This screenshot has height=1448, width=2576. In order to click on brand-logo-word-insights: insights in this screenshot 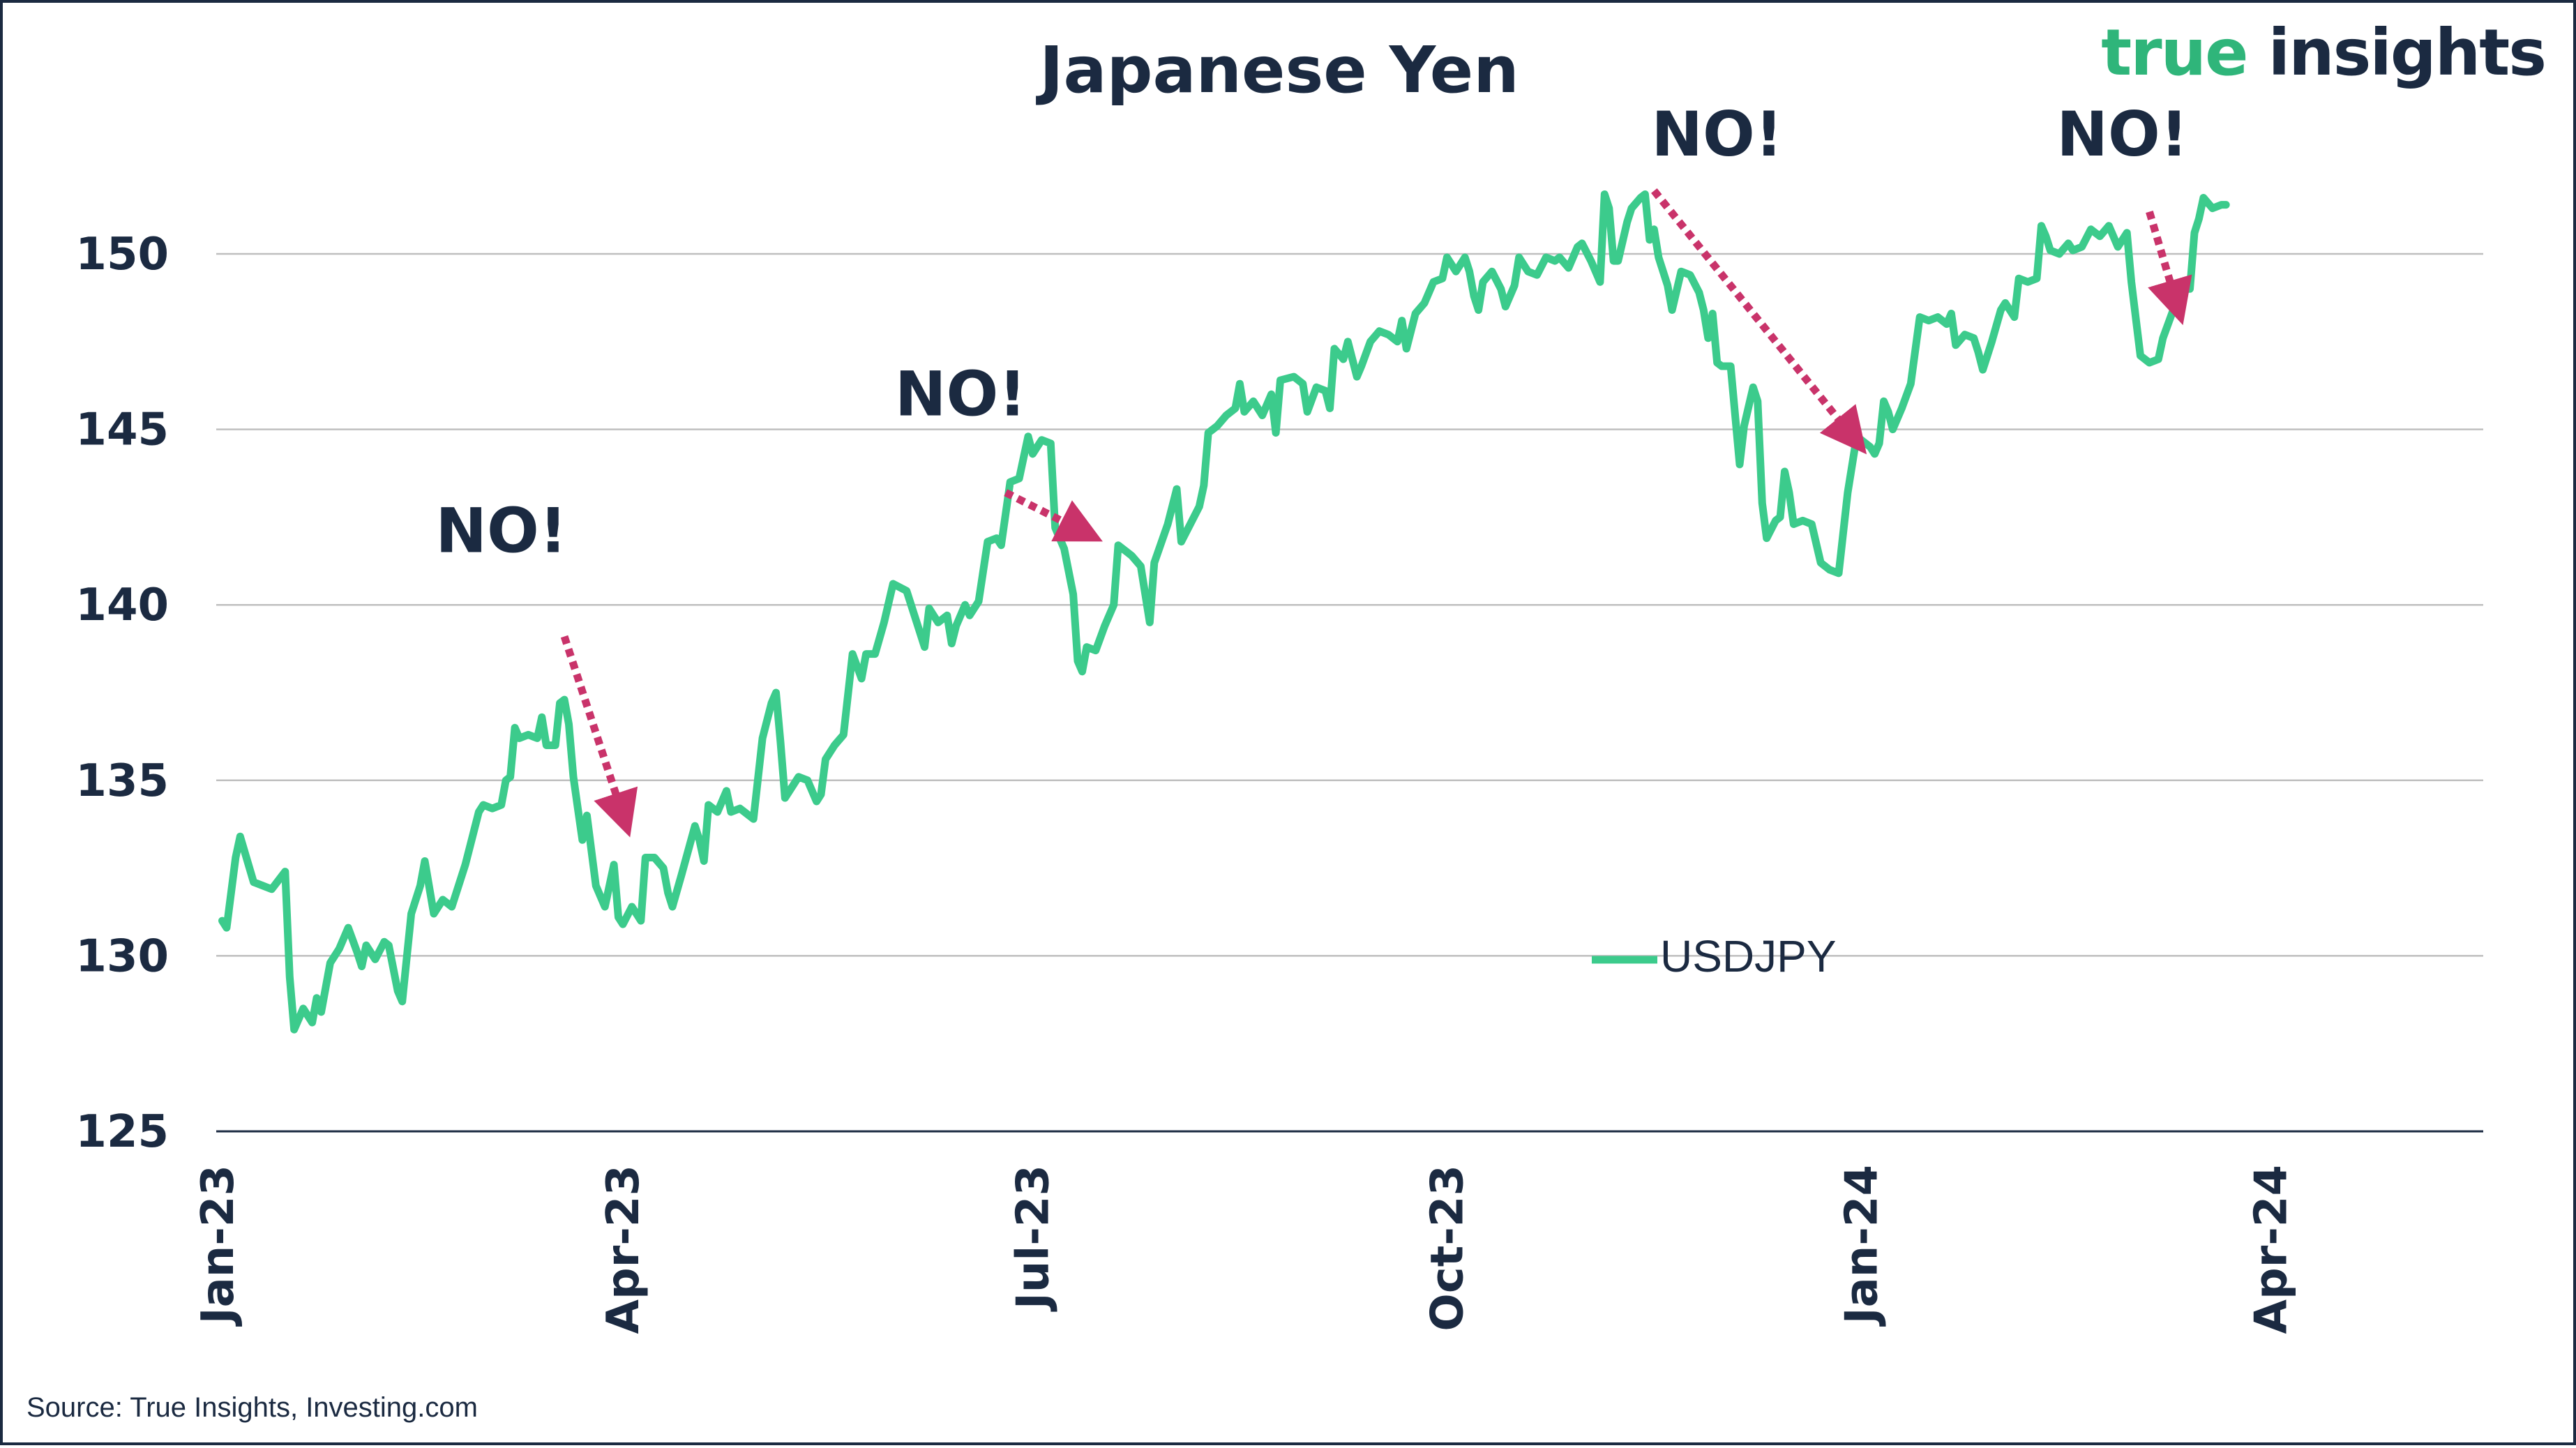, I will do `click(2407, 52)`.